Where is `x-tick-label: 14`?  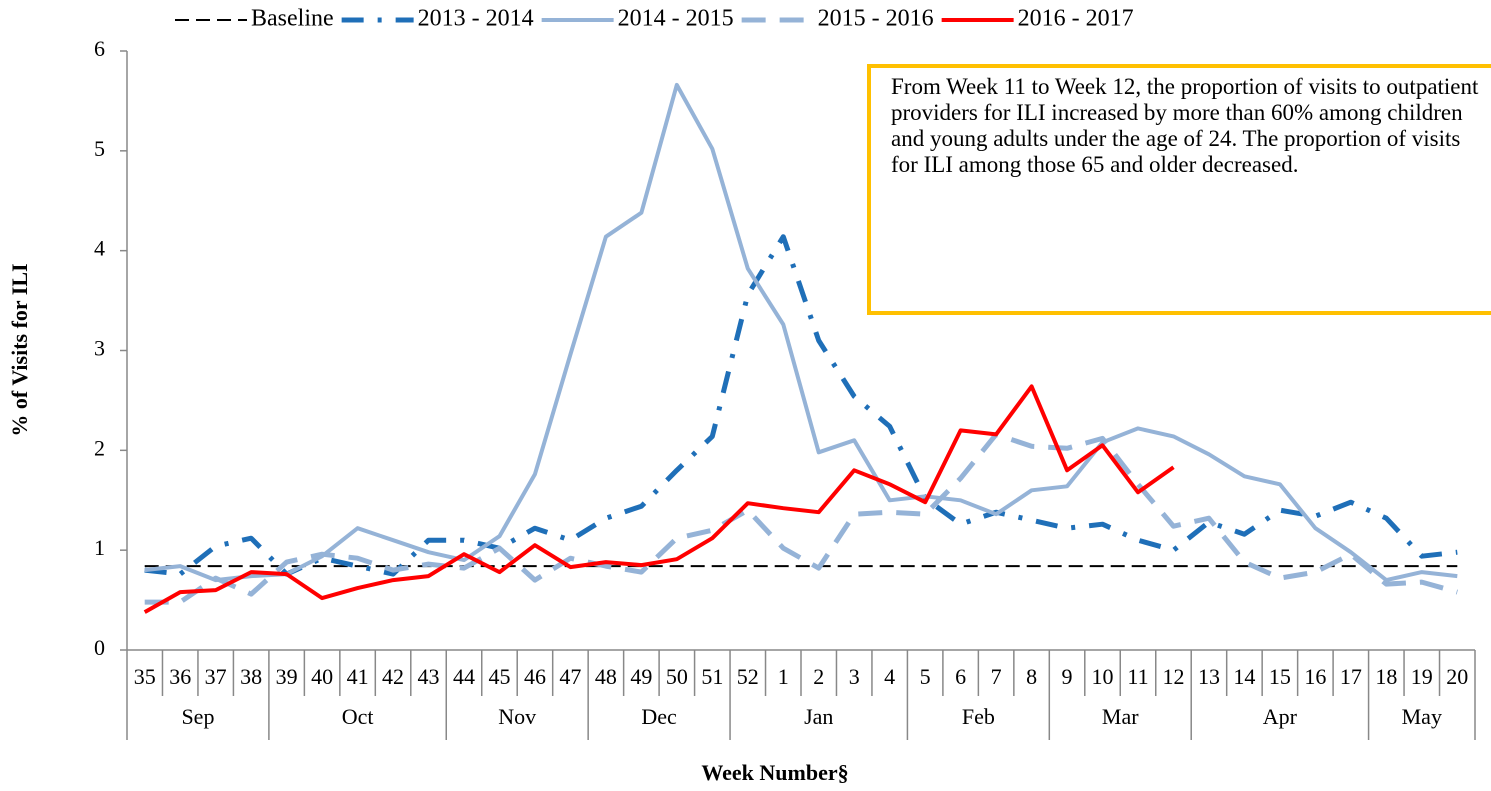
x-tick-label: 14 is located at coordinates (1244, 676).